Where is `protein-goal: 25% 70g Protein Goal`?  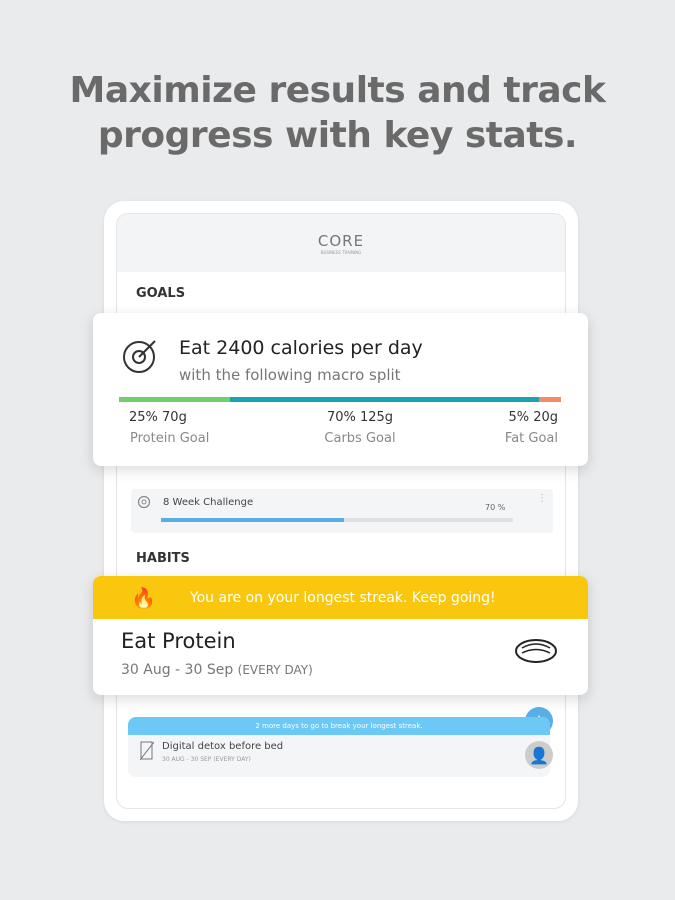
protein-goal: 25% 70g Protein Goal is located at coordinates (169, 428).